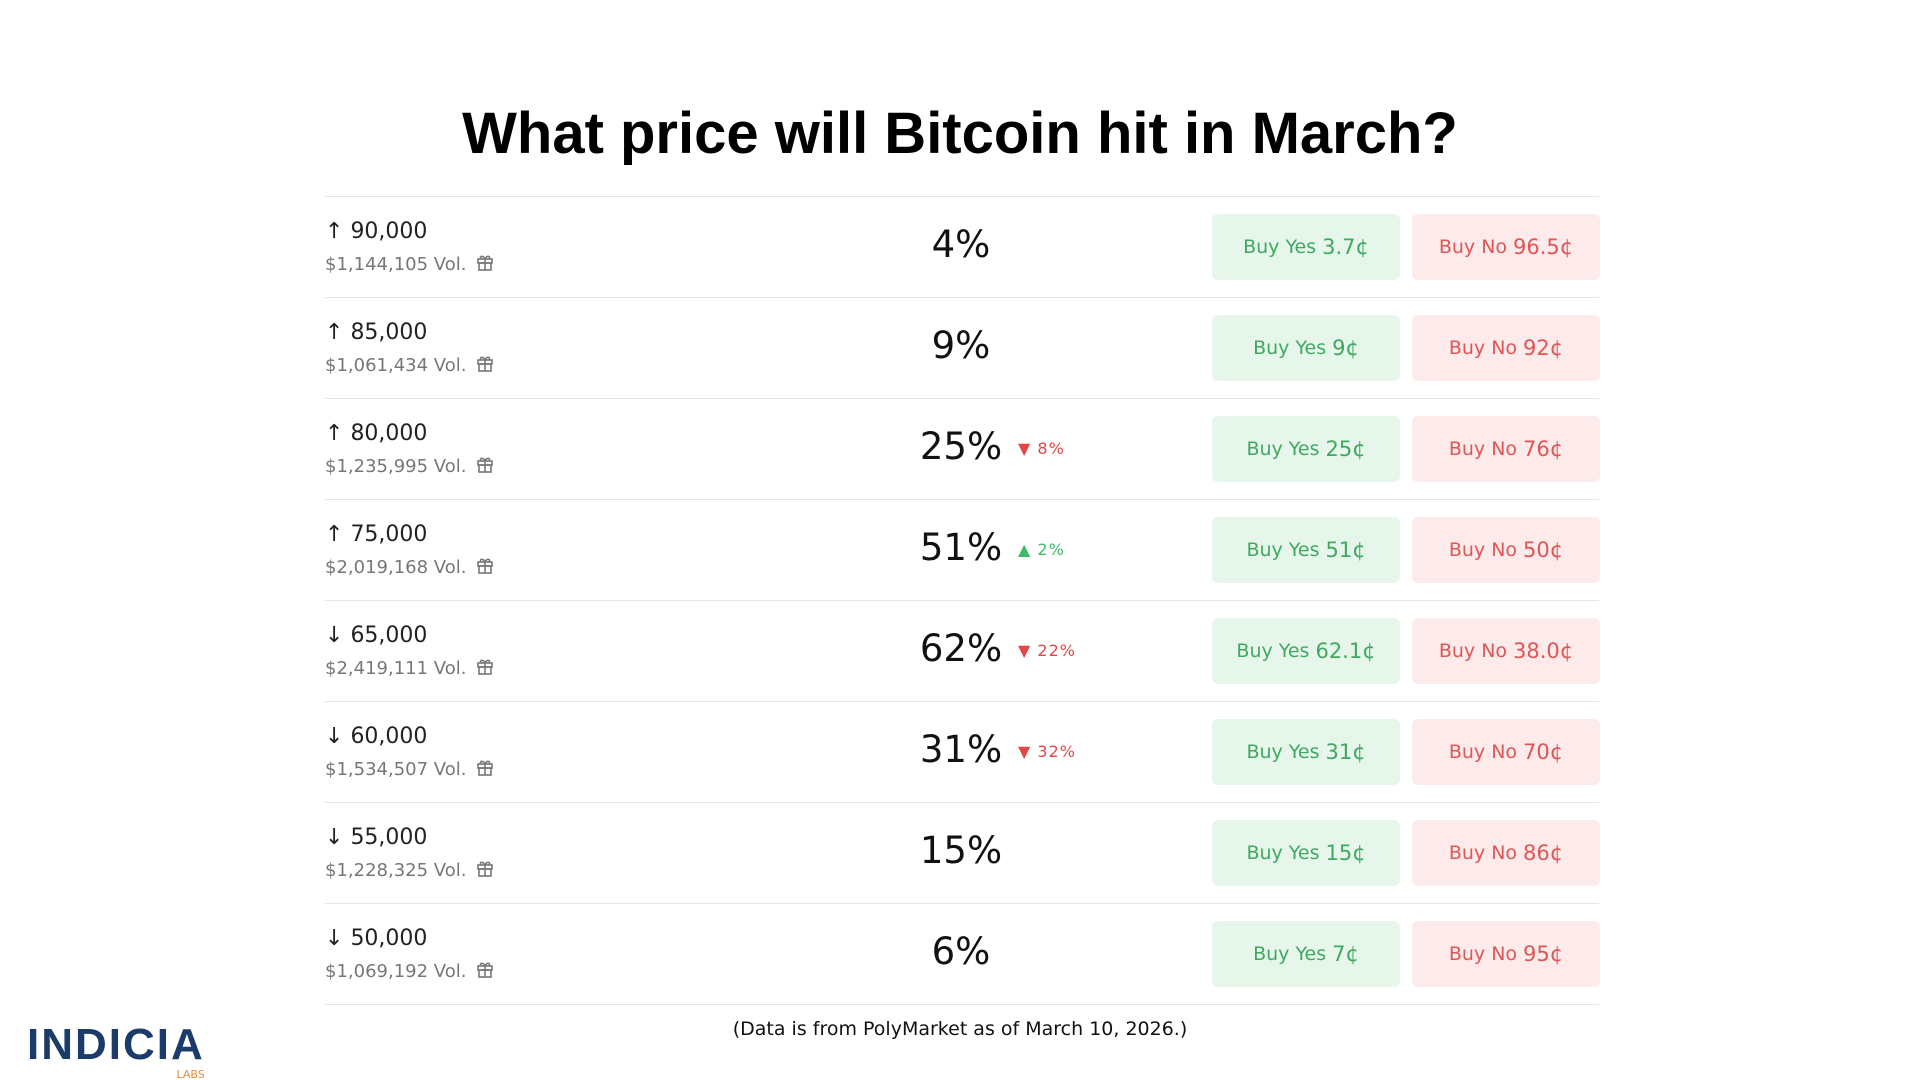 The width and height of the screenshot is (1920, 1080). I want to click on price-label: ↑ 80,000, so click(376, 433).